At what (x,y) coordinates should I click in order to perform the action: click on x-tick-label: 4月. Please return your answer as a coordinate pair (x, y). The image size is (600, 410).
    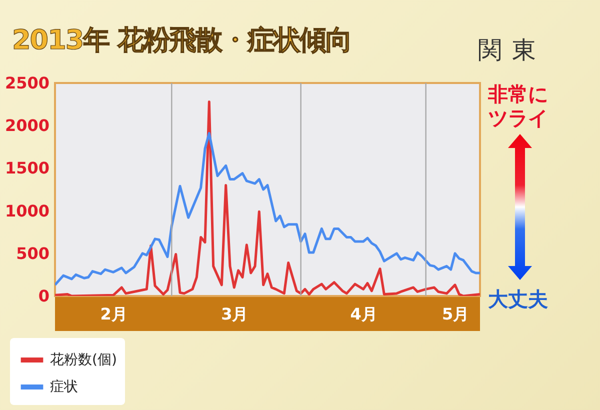
    Looking at the image, I should click on (364, 314).